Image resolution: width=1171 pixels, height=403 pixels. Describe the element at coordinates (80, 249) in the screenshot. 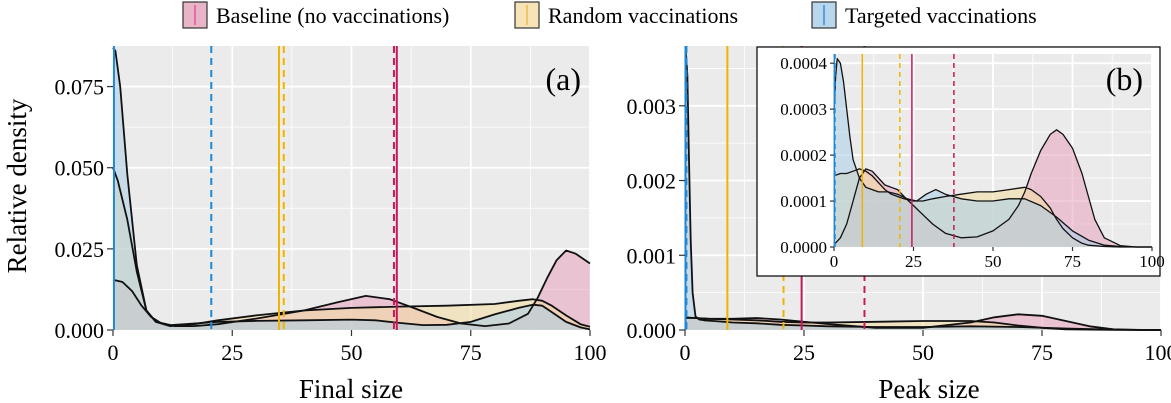

I see `a-y-tick-label: 0.025` at that location.